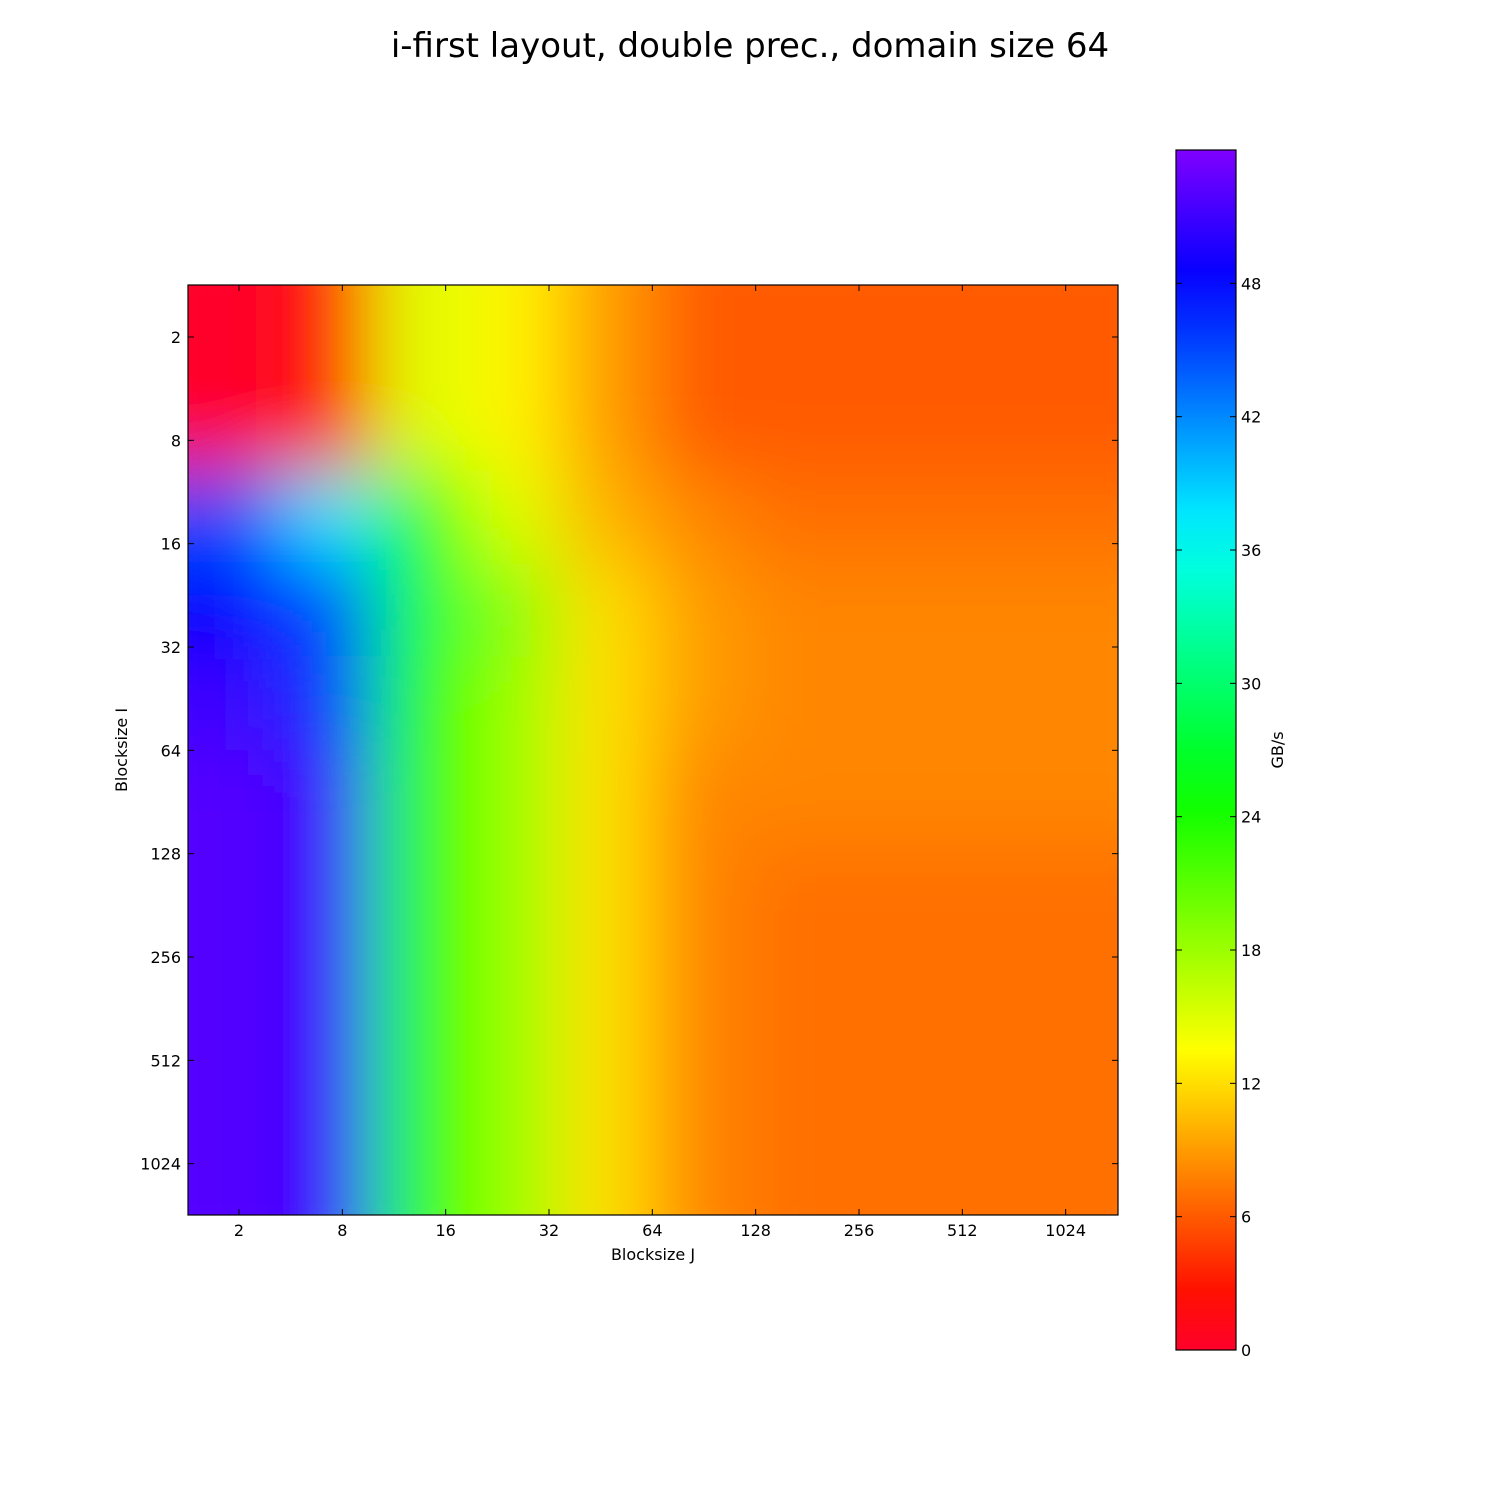 The width and height of the screenshot is (1500, 1500). I want to click on y-tick-label: 8, so click(176, 440).